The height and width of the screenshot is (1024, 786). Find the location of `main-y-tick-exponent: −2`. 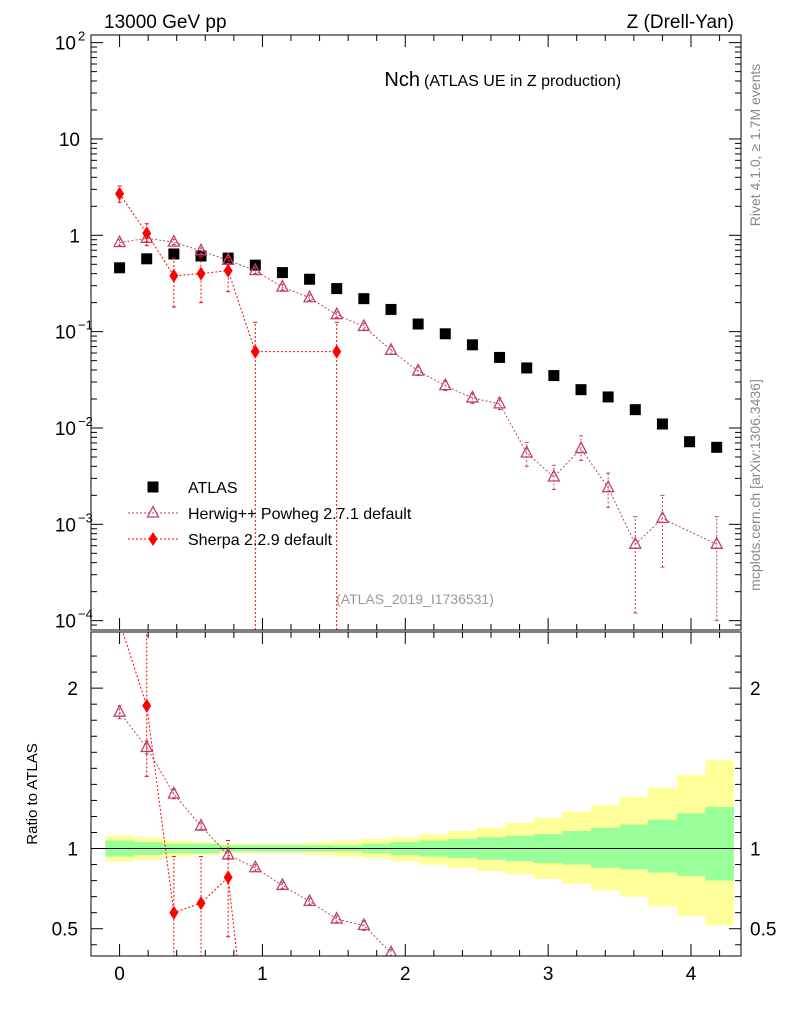

main-y-tick-exponent: −2 is located at coordinates (85, 421).